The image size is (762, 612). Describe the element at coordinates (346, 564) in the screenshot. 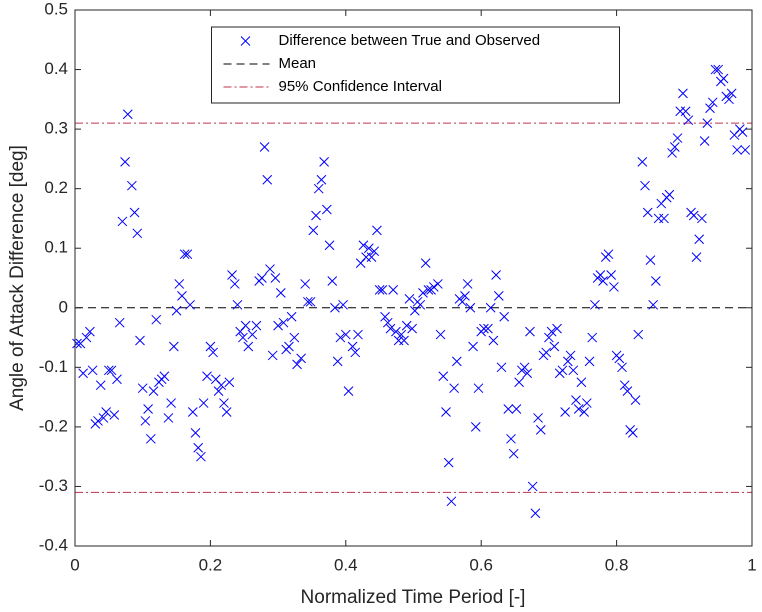

I see `x-tick-label: 0.4` at that location.